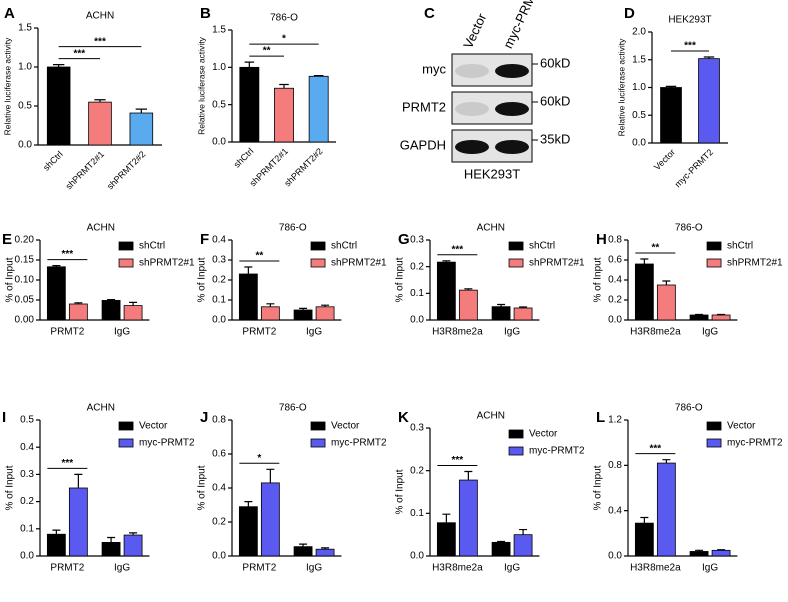 The width and height of the screenshot is (788, 602). What do you see at coordinates (492, 173) in the screenshot?
I see `blot-caption: HEK293T` at bounding box center [492, 173].